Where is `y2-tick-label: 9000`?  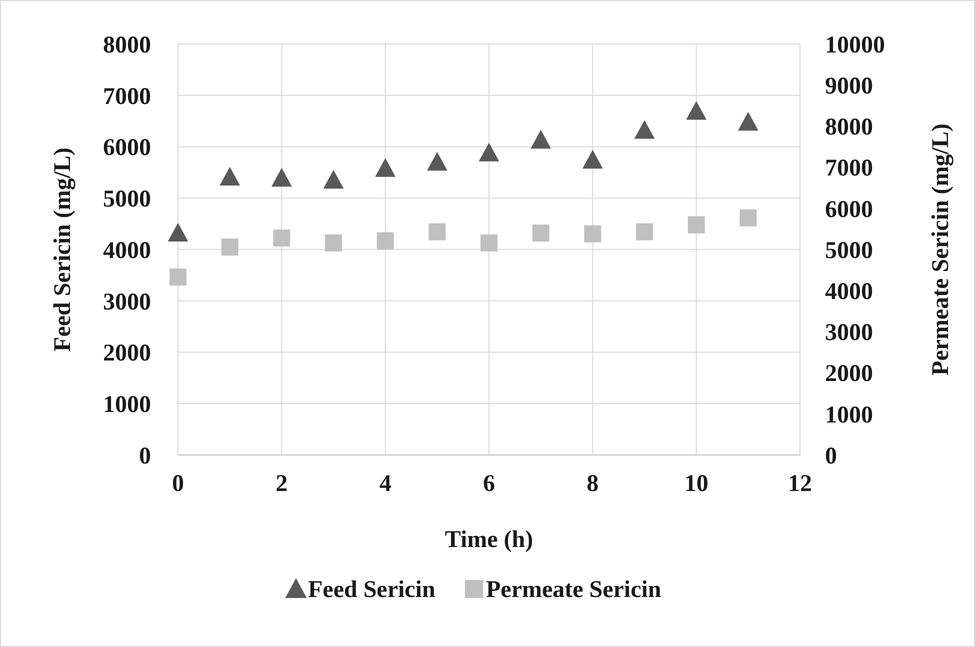 y2-tick-label: 9000 is located at coordinates (849, 87).